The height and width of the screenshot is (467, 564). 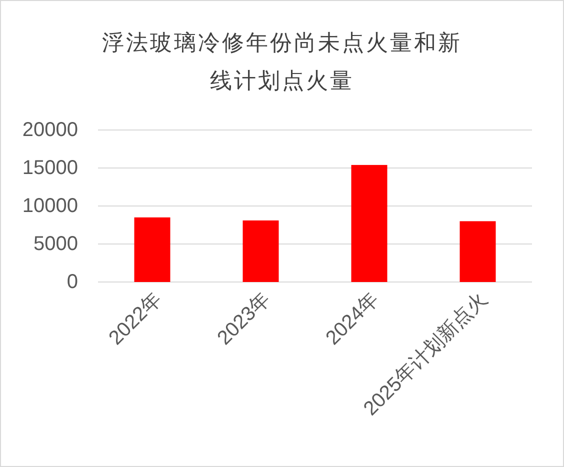 What do you see at coordinates (56, 244) in the screenshot?
I see `y-tick-label: 5000` at bounding box center [56, 244].